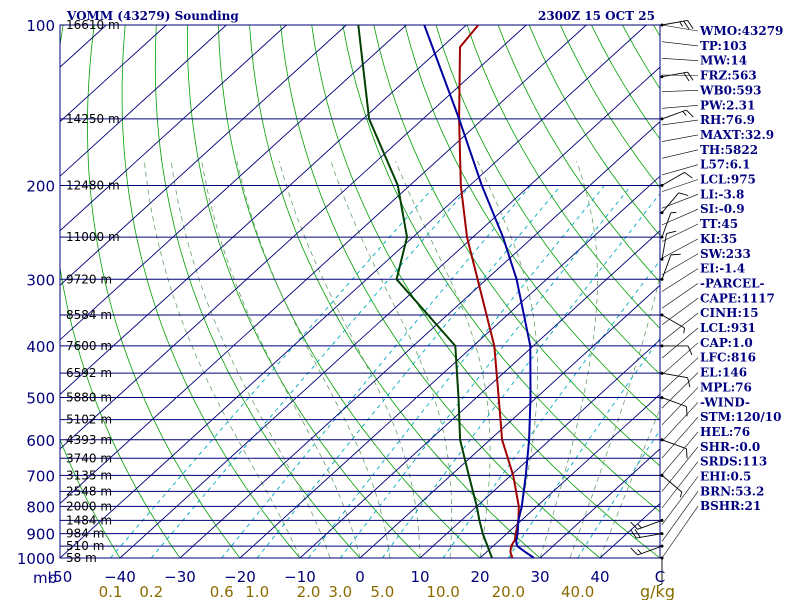  I want to click on index-label: CINH:15, so click(729, 313).